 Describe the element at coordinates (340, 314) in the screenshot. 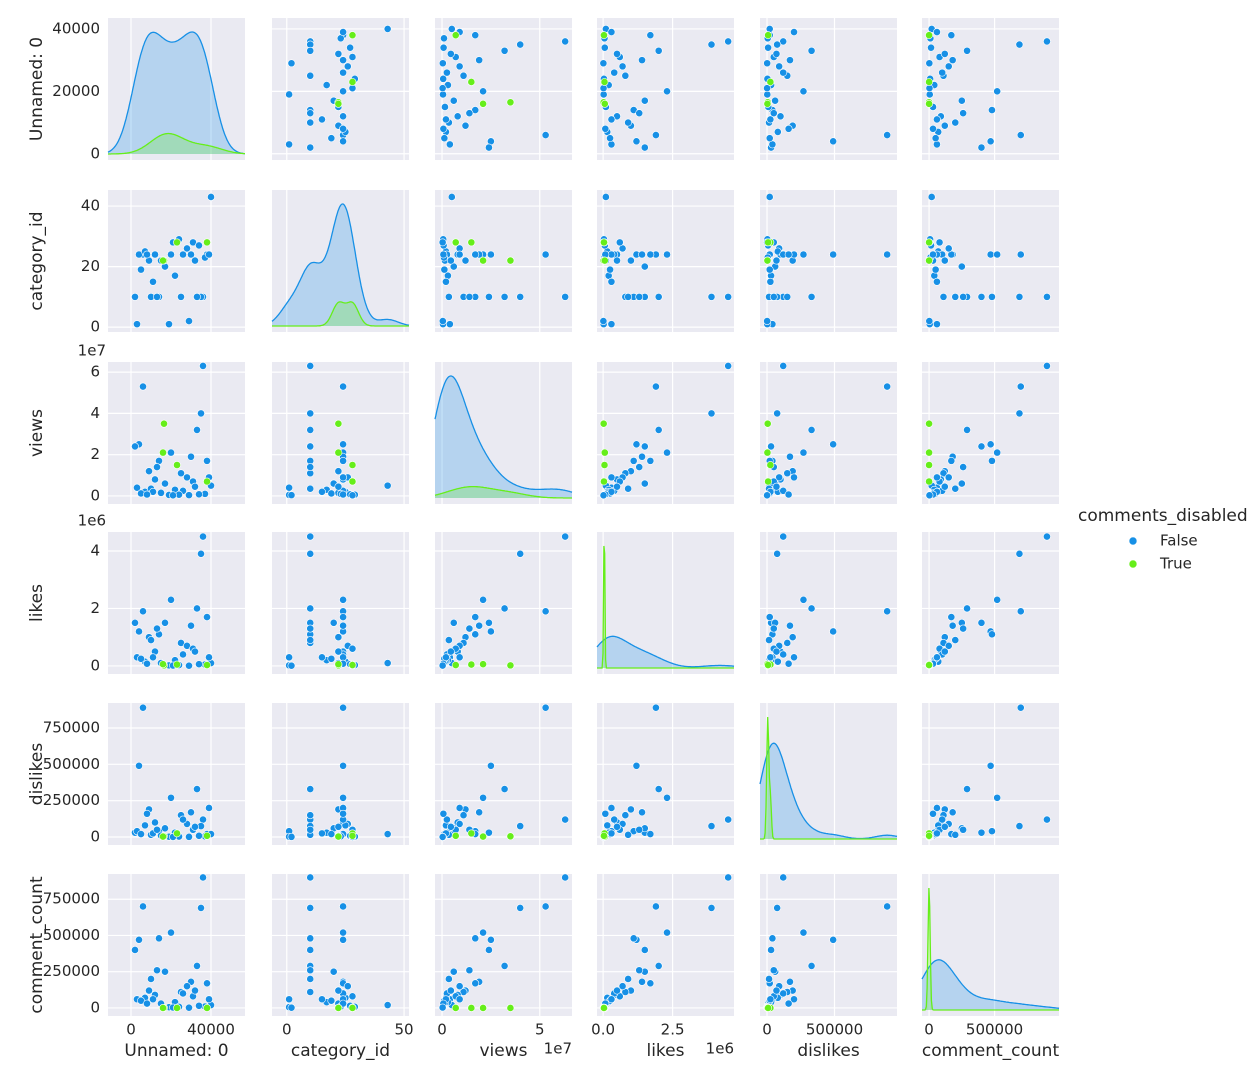

I see `kde-line` at that location.